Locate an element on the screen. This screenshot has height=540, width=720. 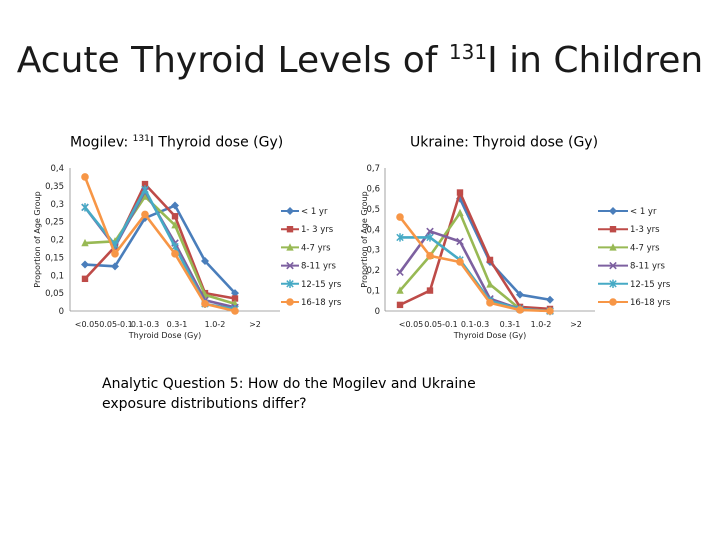
mogilev-y-tick-label: 0,2 is located at coordinates (57, 241).